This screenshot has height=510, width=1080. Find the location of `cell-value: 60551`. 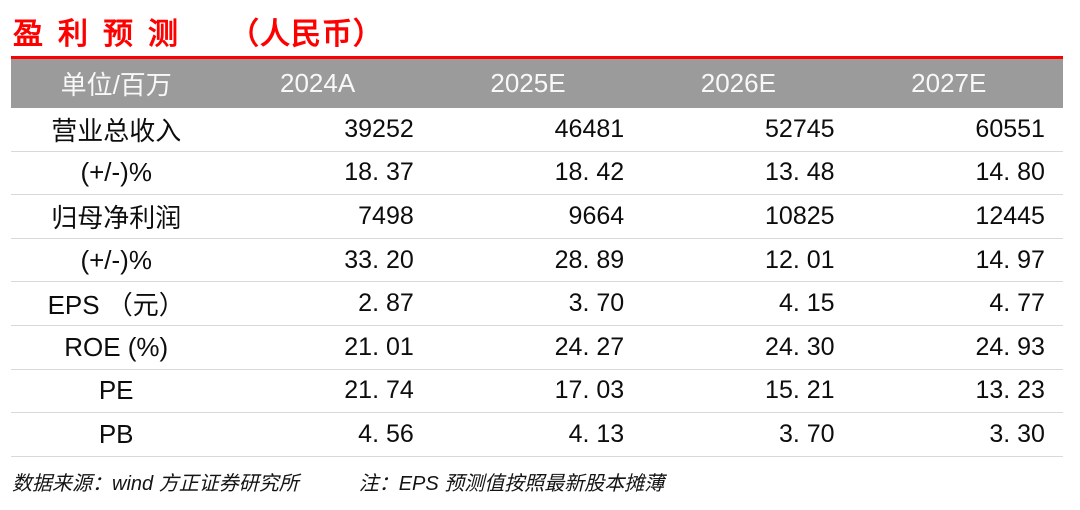

cell-value: 60551 is located at coordinates (1010, 128).